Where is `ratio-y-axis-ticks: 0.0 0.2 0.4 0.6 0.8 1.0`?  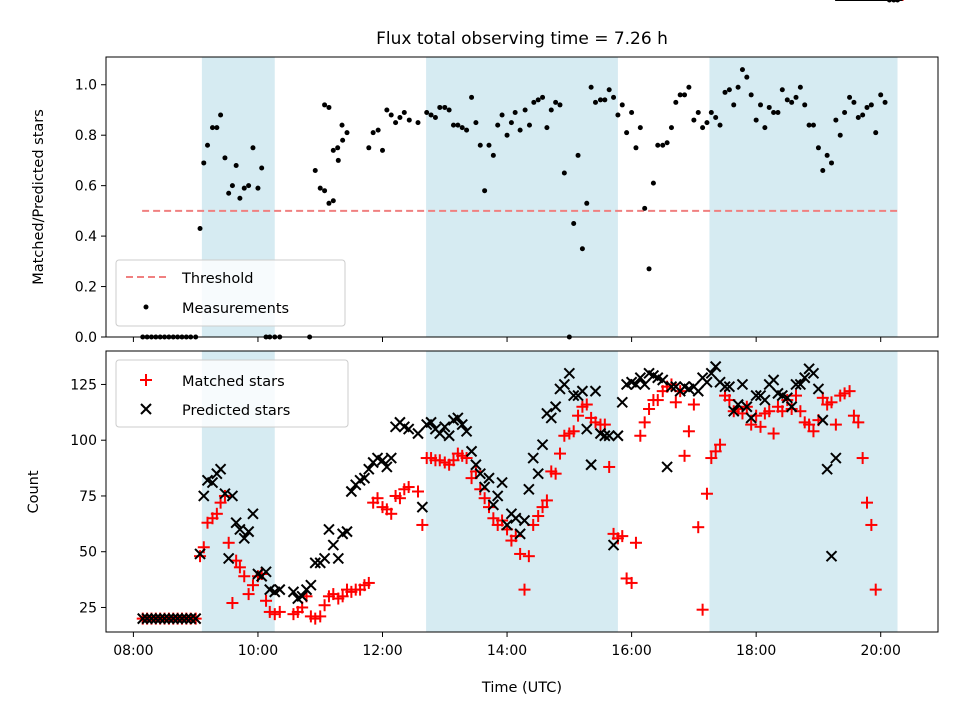
ratio-y-axis-ticks: 0.0 0.2 0.4 0.6 0.8 1.0 is located at coordinates (90, 212).